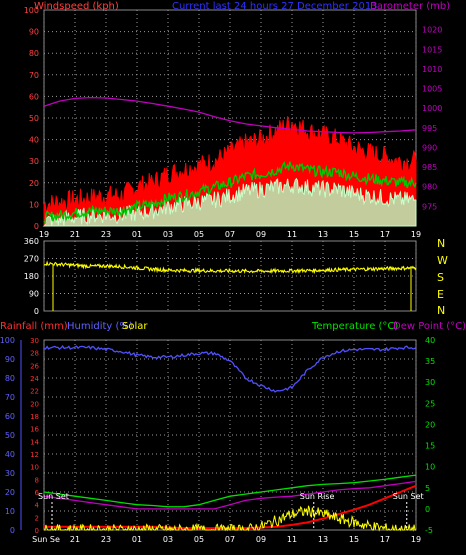 The width and height of the screenshot is (466, 555). I want to click on temperature-y-tick-label: 35, so click(430, 361).